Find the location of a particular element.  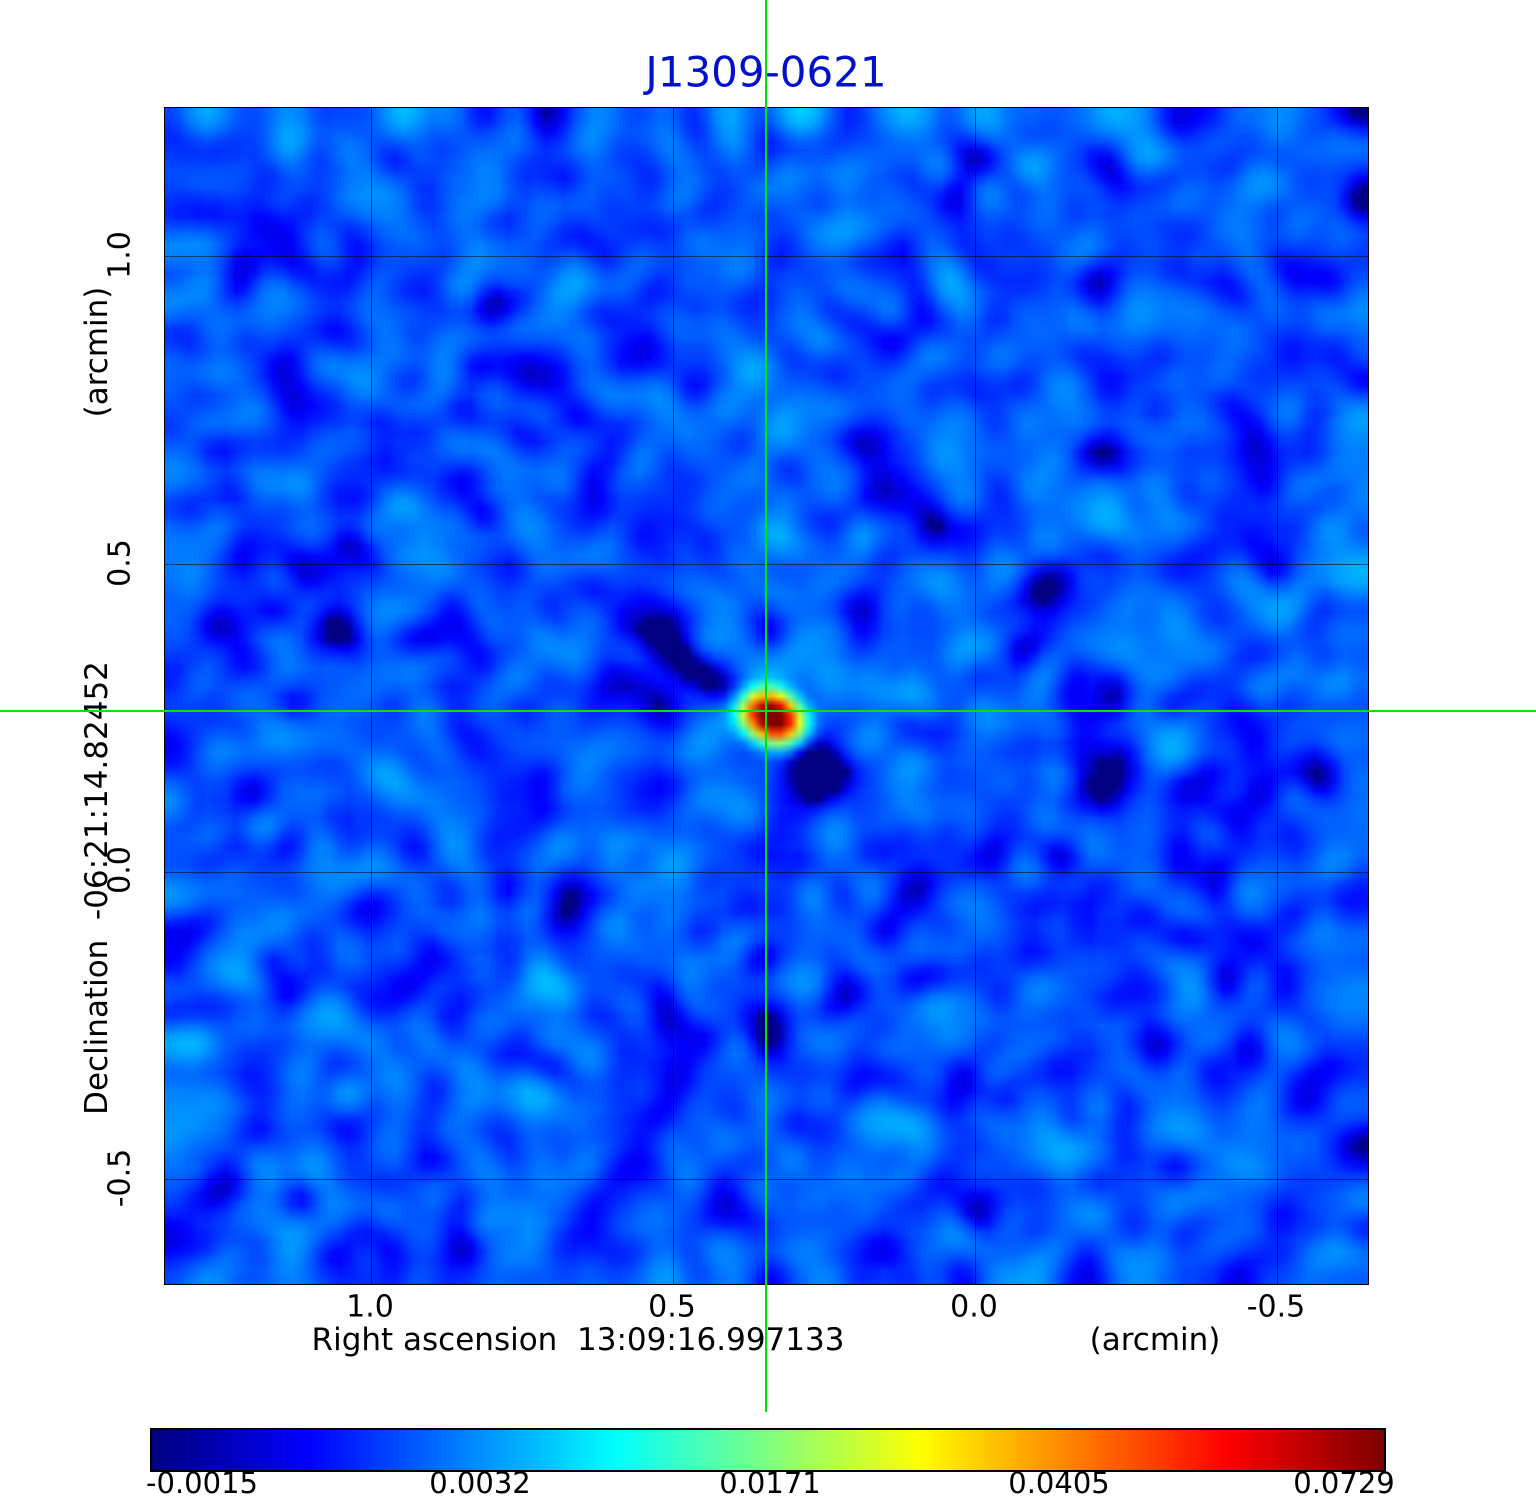

y-tick-label: -0.5 is located at coordinates (120, 1178).